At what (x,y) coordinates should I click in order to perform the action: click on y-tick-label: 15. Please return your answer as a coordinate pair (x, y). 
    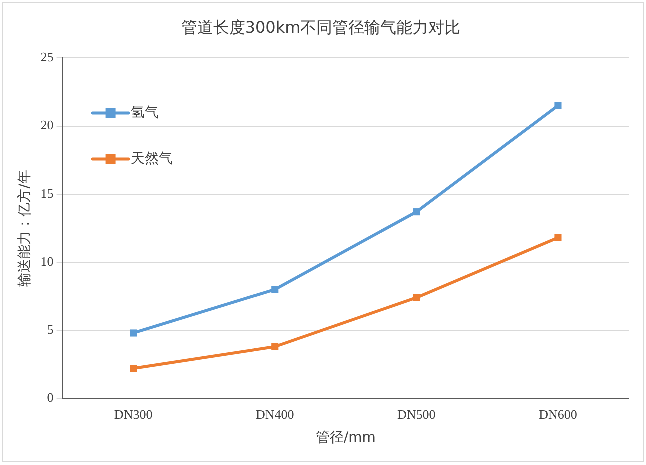
    Looking at the image, I should click on (47, 193).